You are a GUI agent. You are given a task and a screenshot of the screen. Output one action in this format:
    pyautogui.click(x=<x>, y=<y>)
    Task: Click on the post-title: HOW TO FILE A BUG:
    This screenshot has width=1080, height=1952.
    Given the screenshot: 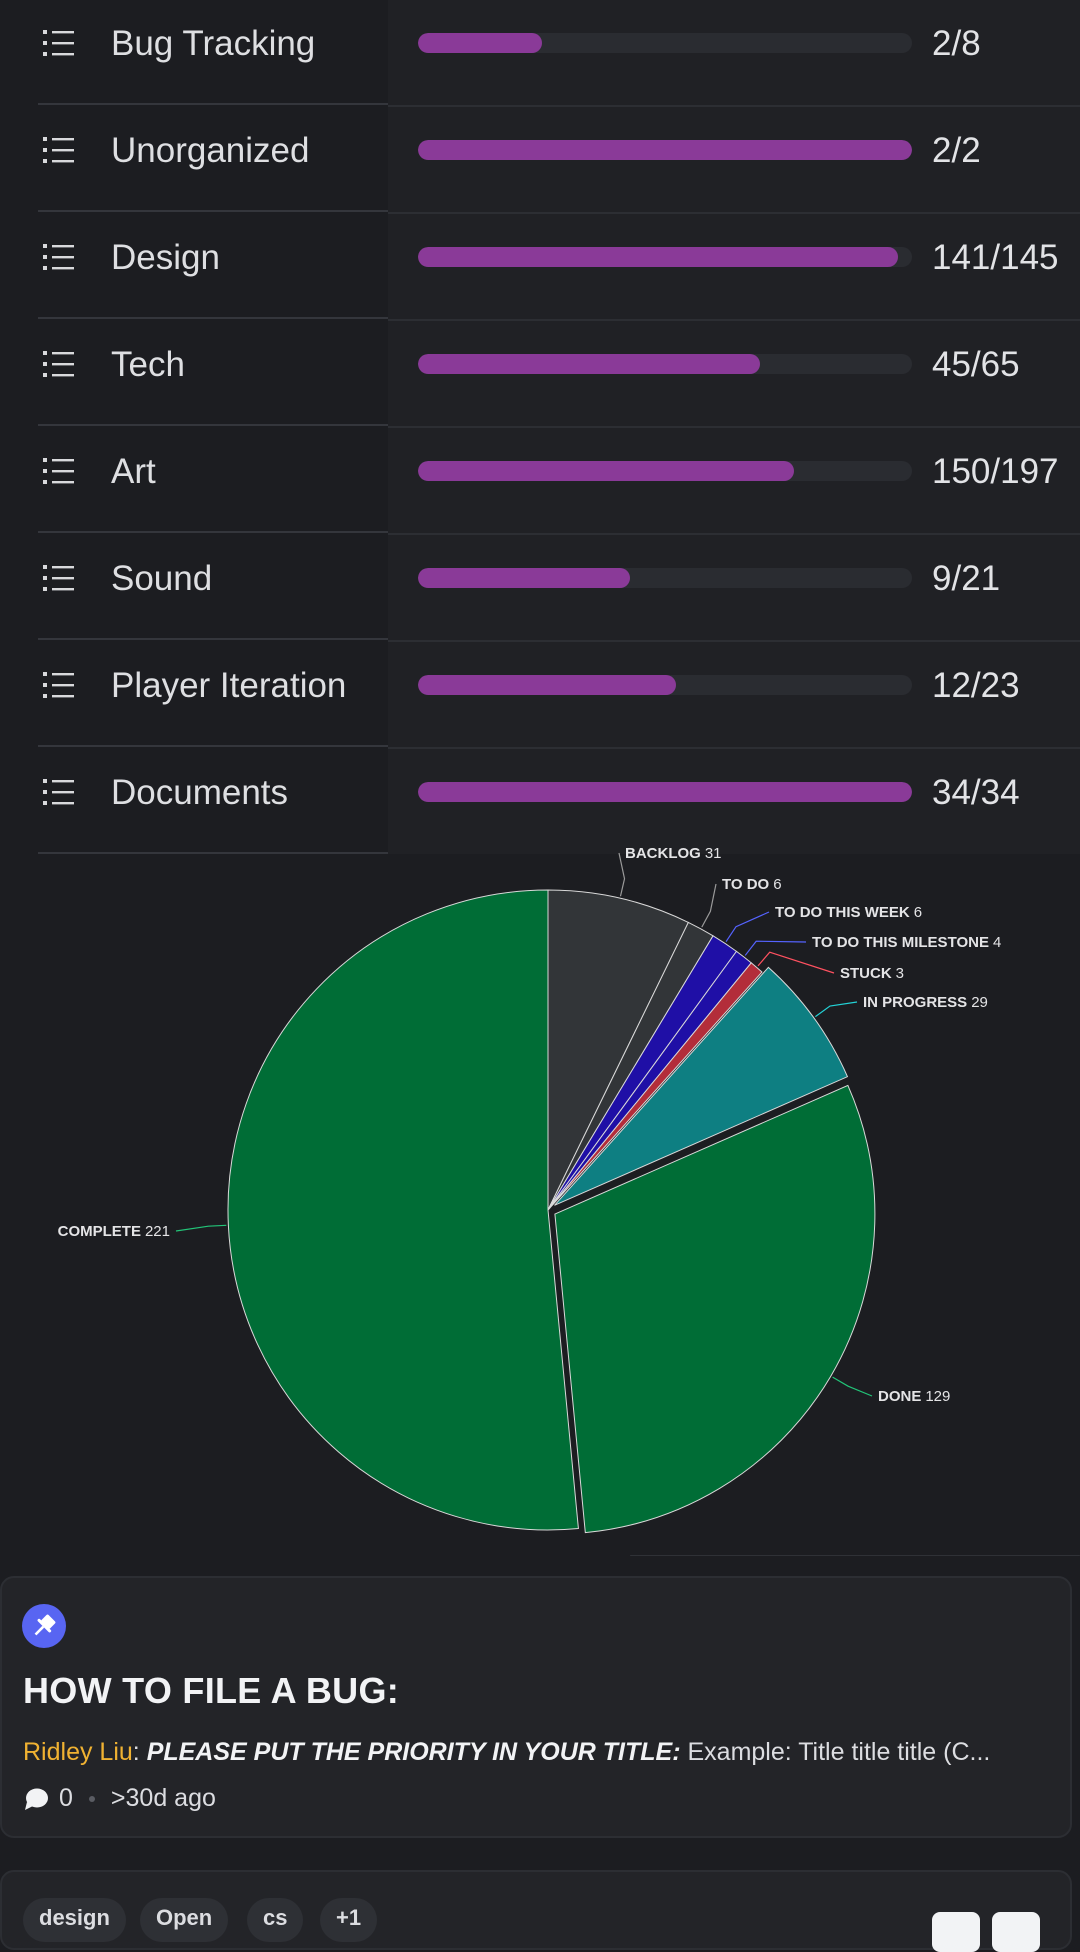 What is the action you would take?
    pyautogui.click(x=211, y=1690)
    